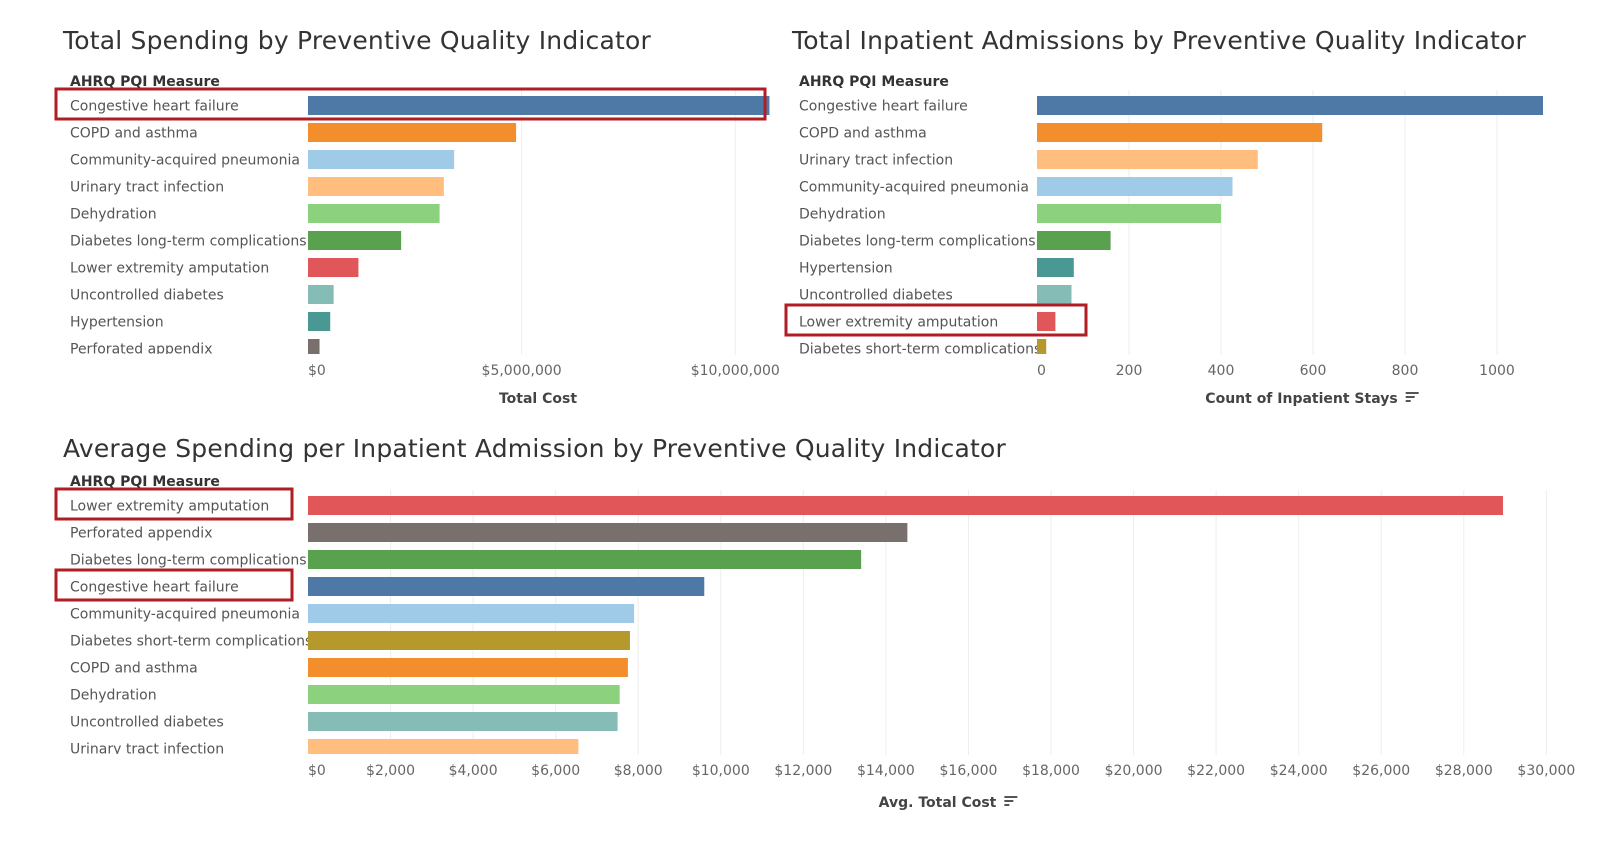 The image size is (1619, 844). Describe the element at coordinates (1299, 771) in the screenshot. I see `x-tick-label: $24,000` at that location.